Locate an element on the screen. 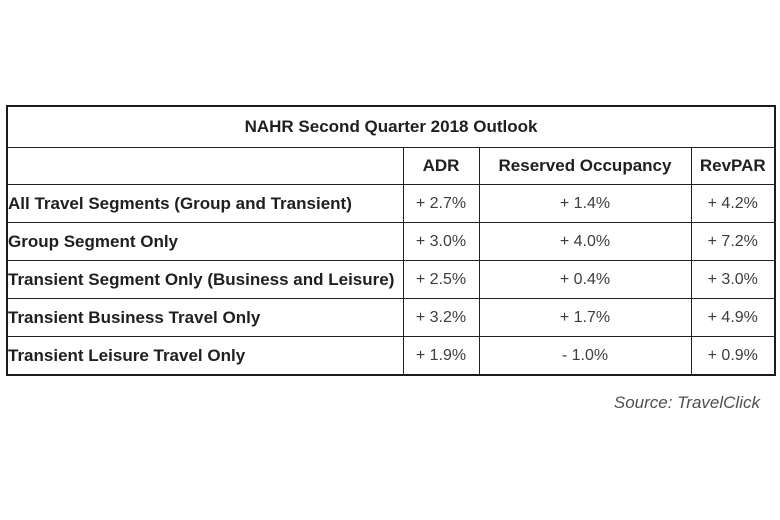 This screenshot has height=520, width=780. table-row-group-segment-only: Group Segment Only + 3.0% + 4.0% + 7.2% is located at coordinates (391, 241).